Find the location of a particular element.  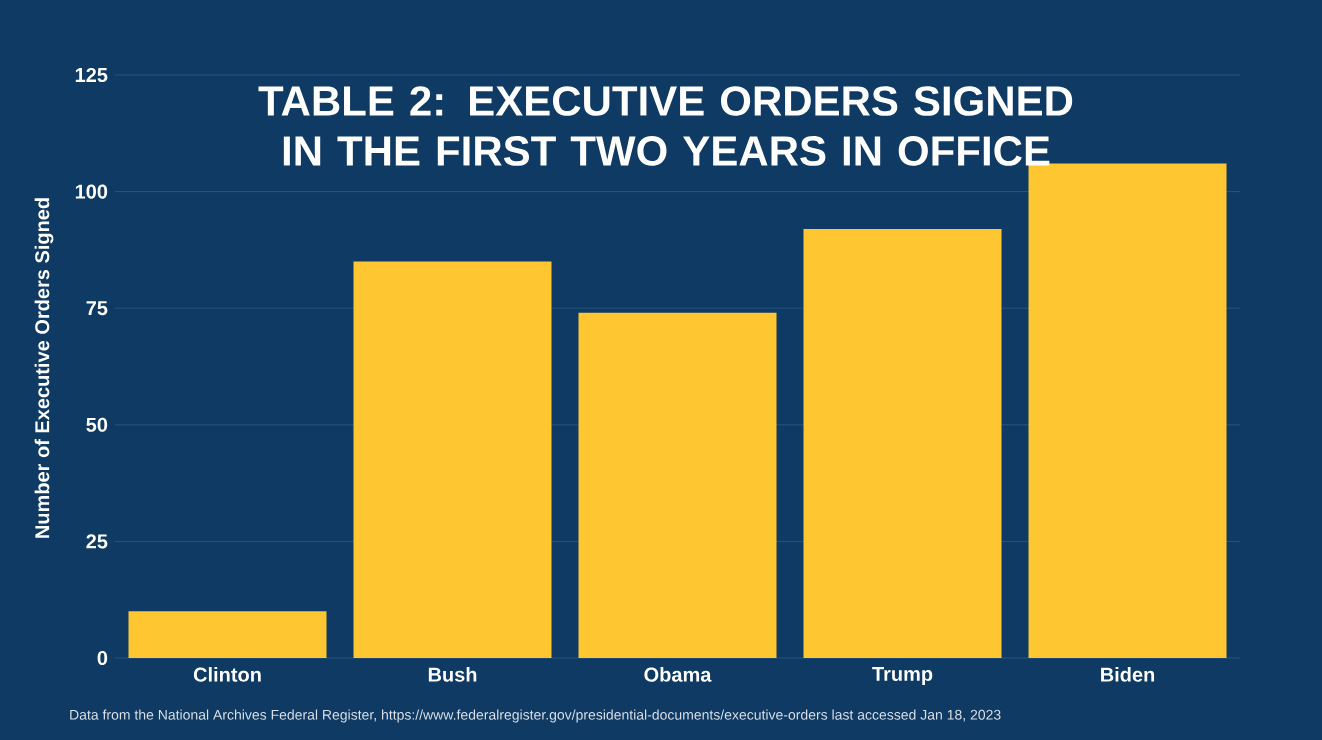

y-axis-title: Number of Executive Orders Signed is located at coordinates (44, 368).